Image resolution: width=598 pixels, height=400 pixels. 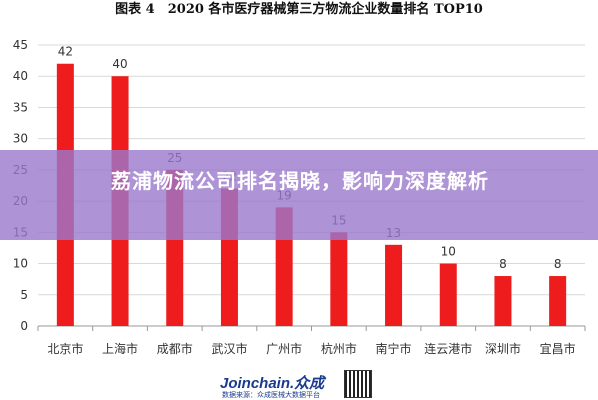 I want to click on y-tick-label: 40, so click(x=20, y=76).